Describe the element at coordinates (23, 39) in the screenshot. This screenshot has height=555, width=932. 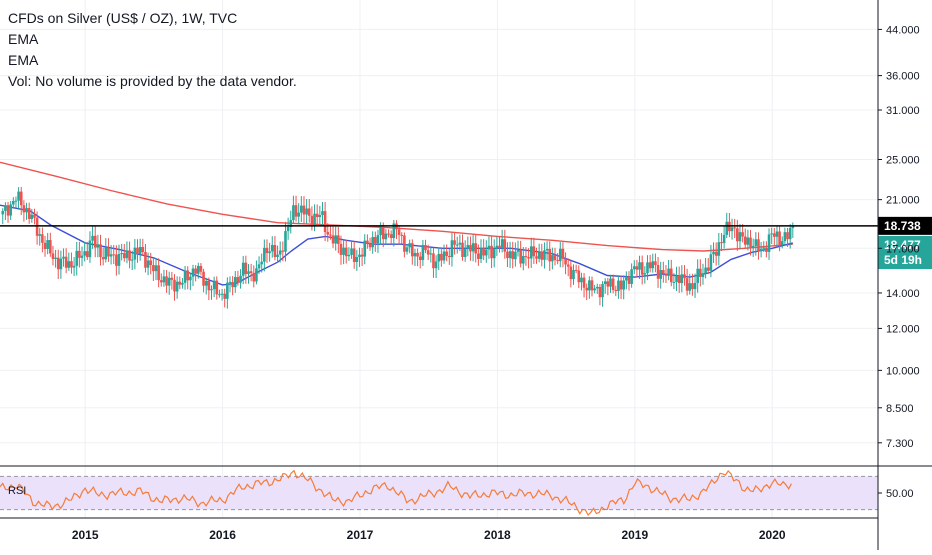
I see `legend-ema-fast: EMA` at that location.